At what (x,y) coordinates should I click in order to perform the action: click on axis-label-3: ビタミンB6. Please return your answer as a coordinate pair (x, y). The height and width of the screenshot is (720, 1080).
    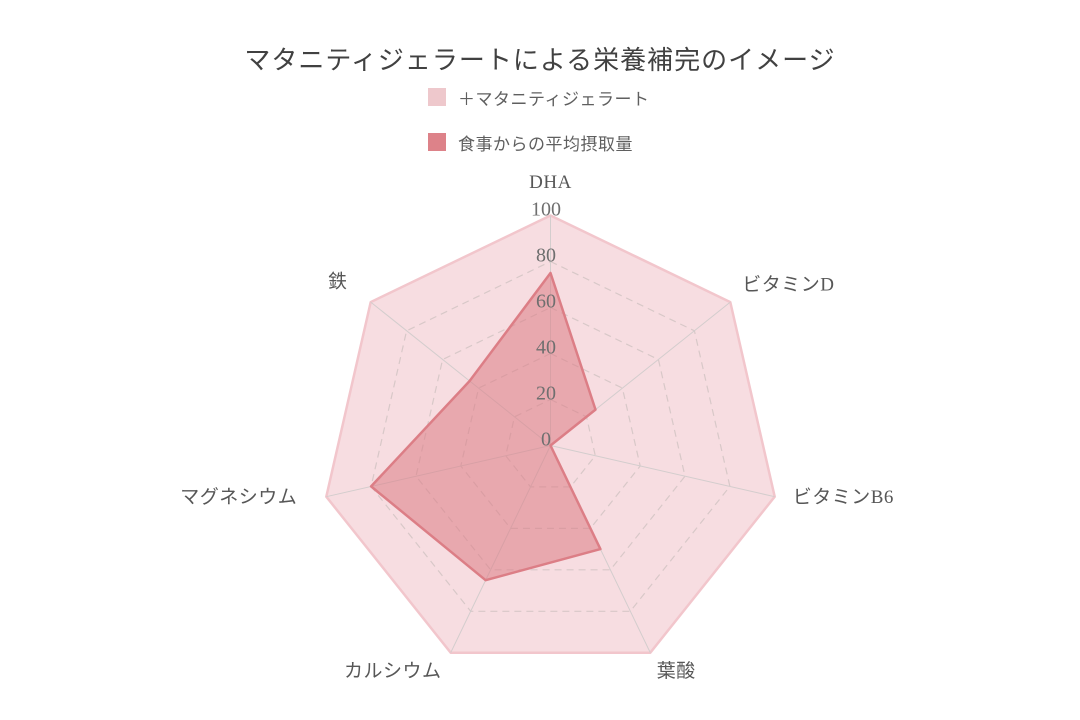
    Looking at the image, I should click on (843, 497).